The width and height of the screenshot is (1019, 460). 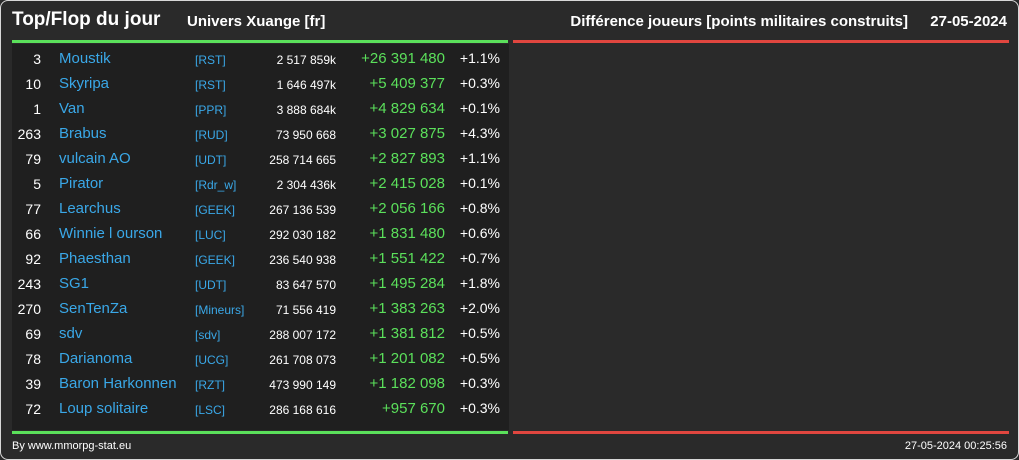 I want to click on table-row: 10 Skyripa [RST] 1 646 497k +5 409 377 +0.3%, so click(x=260, y=85).